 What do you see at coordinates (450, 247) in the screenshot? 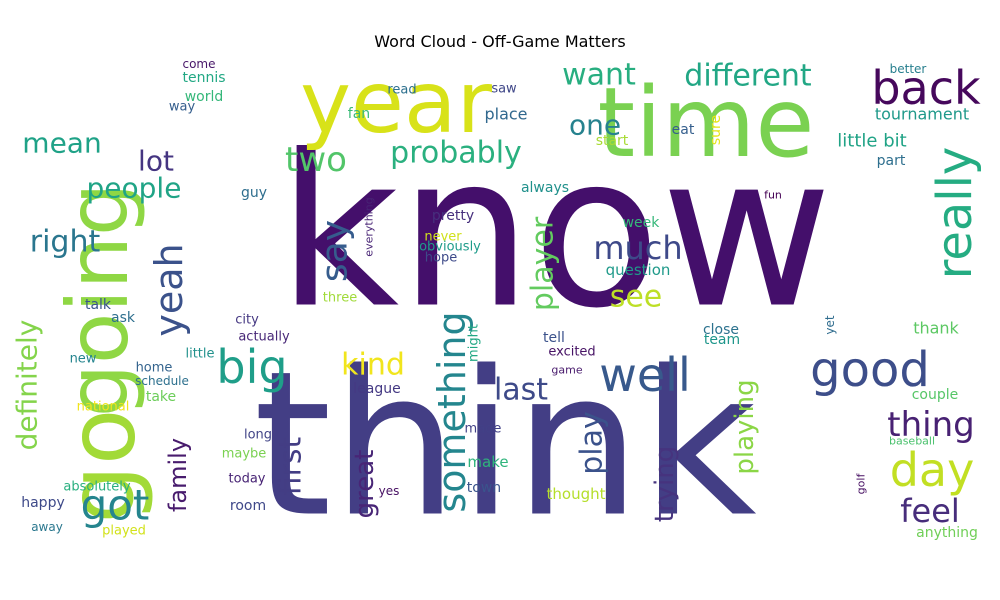
I see `word-obviously: obviously` at bounding box center [450, 247].